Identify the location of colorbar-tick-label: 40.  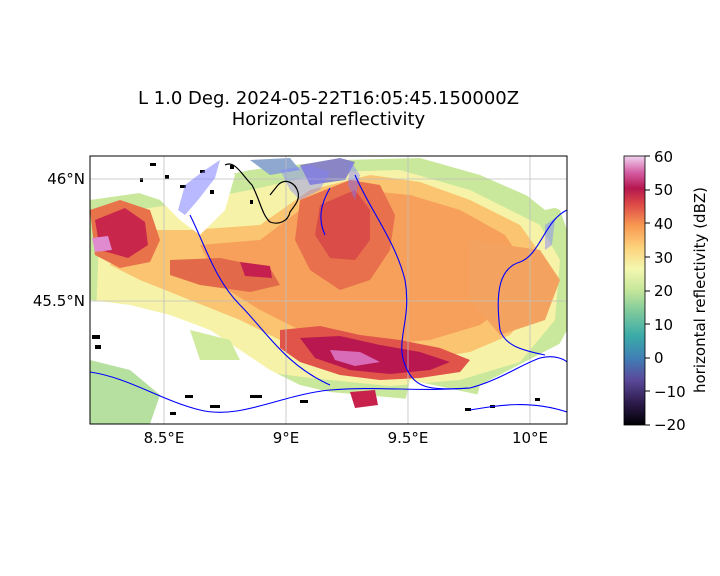
(663, 224).